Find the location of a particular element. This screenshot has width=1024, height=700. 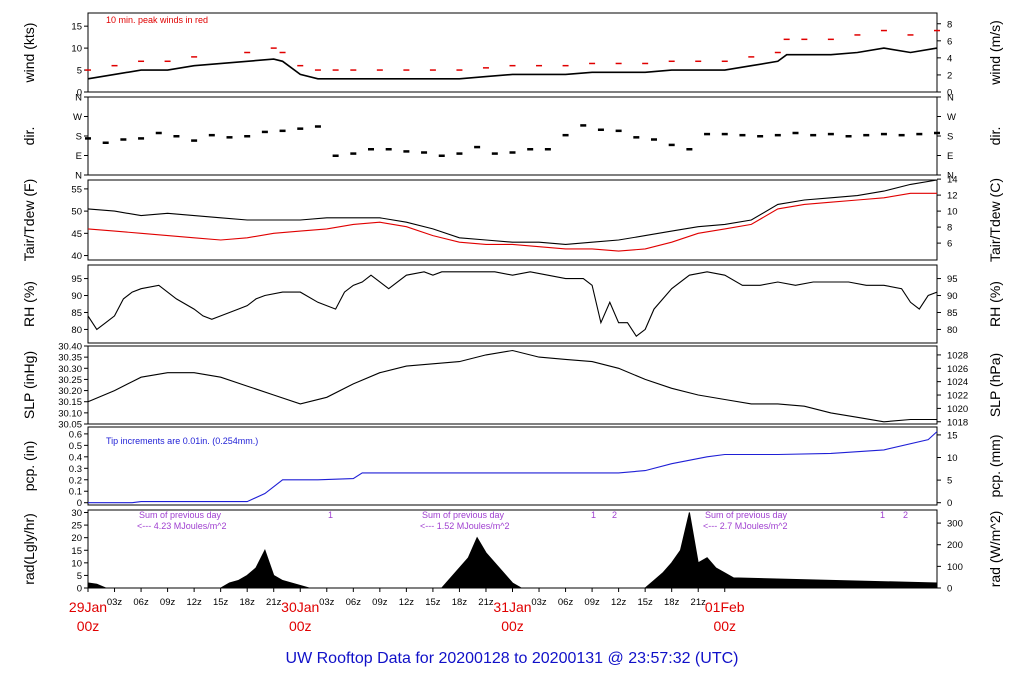

y-tick-label: 90 is located at coordinates (76, 296).